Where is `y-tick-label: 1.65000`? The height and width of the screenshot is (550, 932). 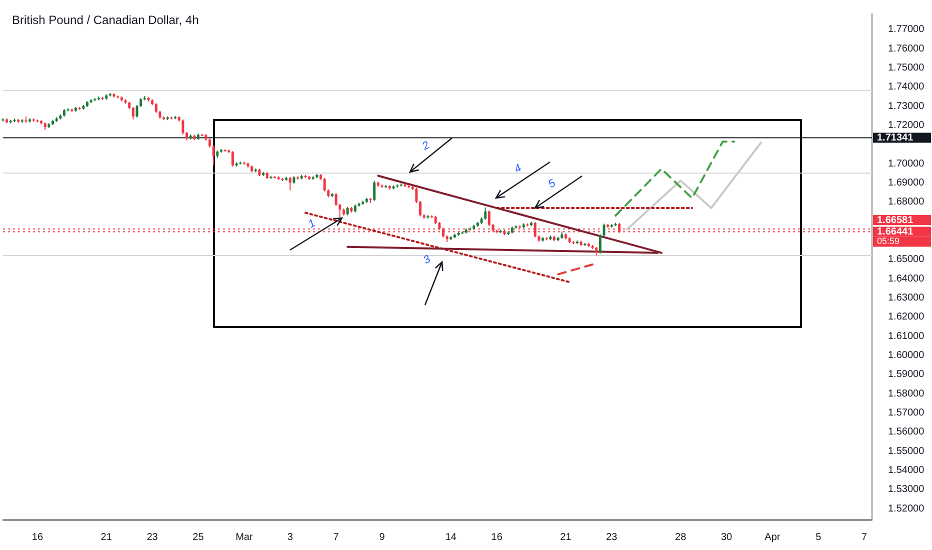
y-tick-label: 1.65000 is located at coordinates (906, 260).